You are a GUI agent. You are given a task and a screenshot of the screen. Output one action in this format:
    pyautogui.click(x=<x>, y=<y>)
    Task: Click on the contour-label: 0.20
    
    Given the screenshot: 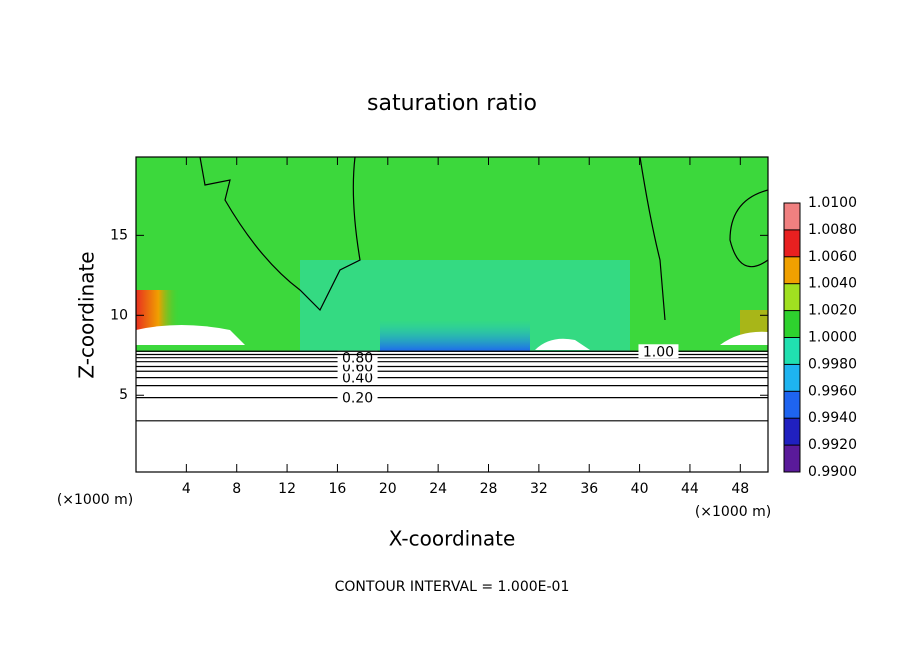 What is the action you would take?
    pyautogui.click(x=357, y=399)
    